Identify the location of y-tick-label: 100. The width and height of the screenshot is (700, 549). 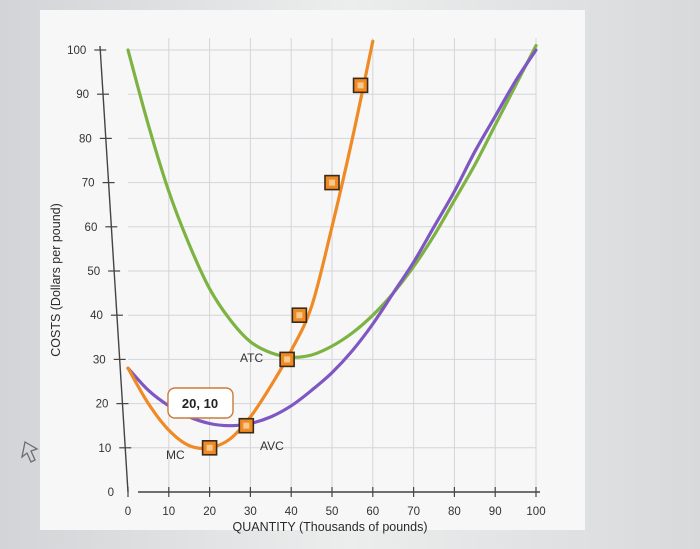
(76, 51).